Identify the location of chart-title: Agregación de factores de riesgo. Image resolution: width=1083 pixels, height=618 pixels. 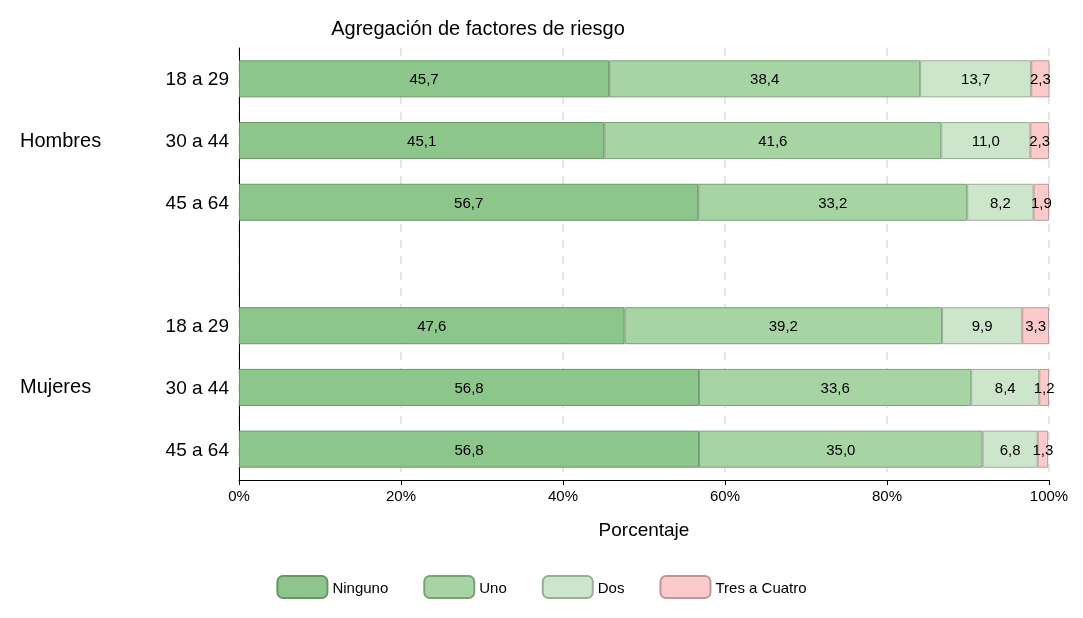
(478, 28).